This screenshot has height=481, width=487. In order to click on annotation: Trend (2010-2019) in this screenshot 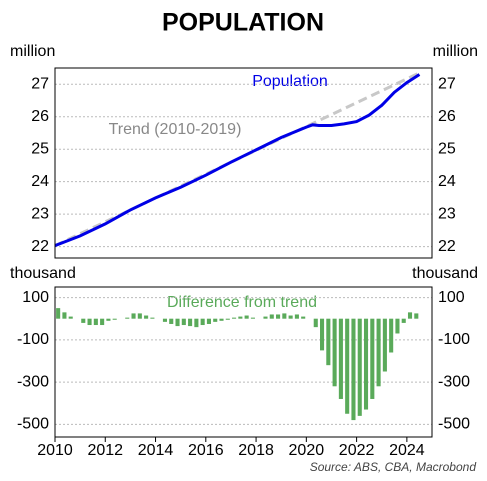, I will do `click(175, 129)`.